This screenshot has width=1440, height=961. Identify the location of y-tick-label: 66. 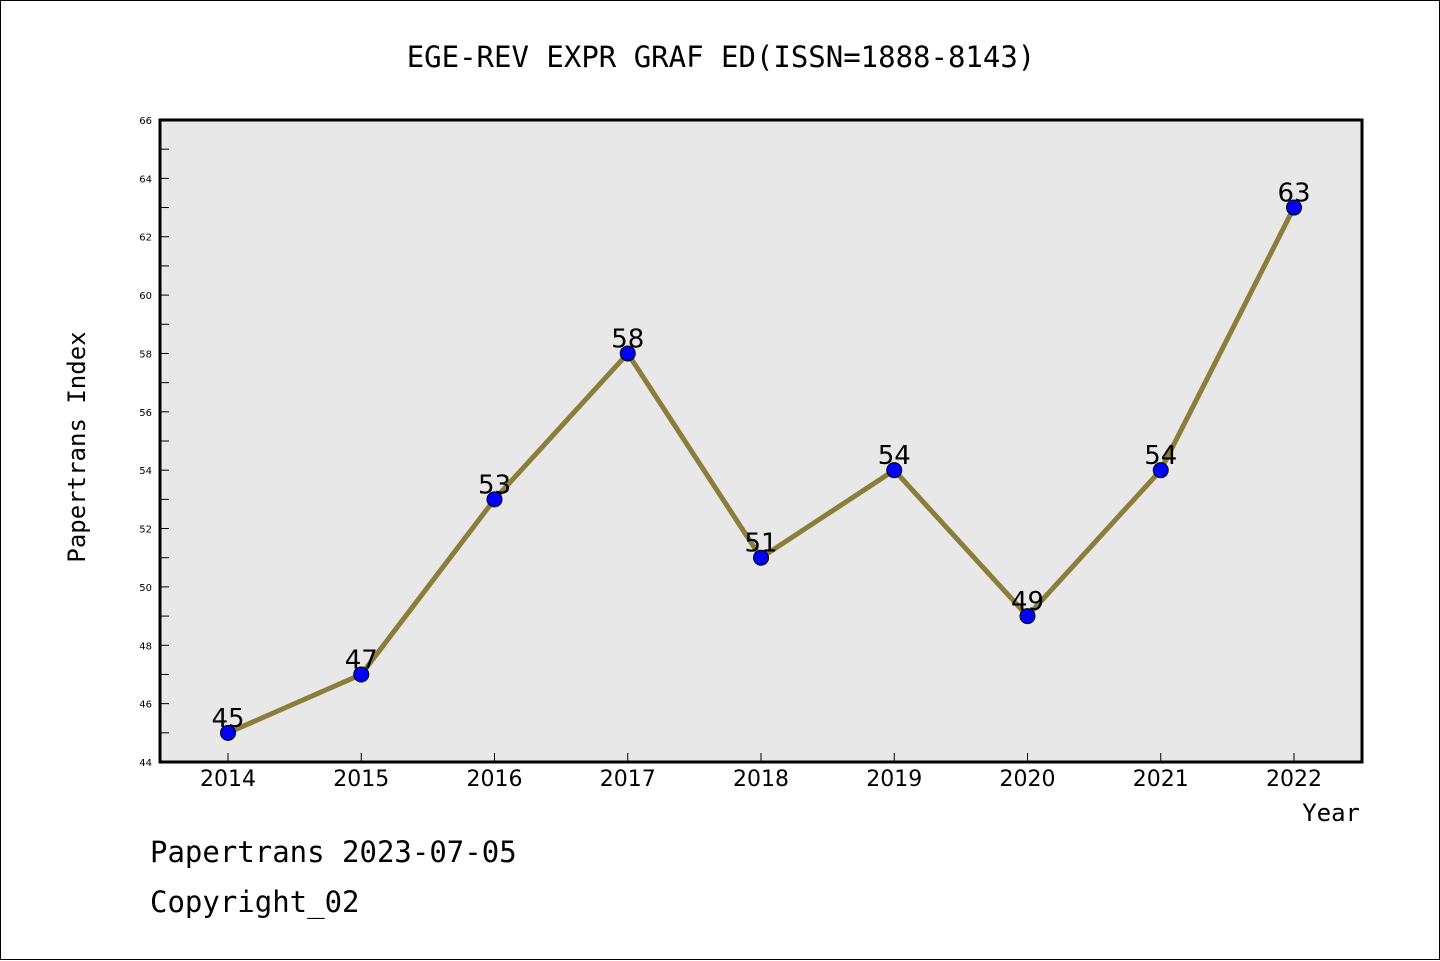
(145, 121).